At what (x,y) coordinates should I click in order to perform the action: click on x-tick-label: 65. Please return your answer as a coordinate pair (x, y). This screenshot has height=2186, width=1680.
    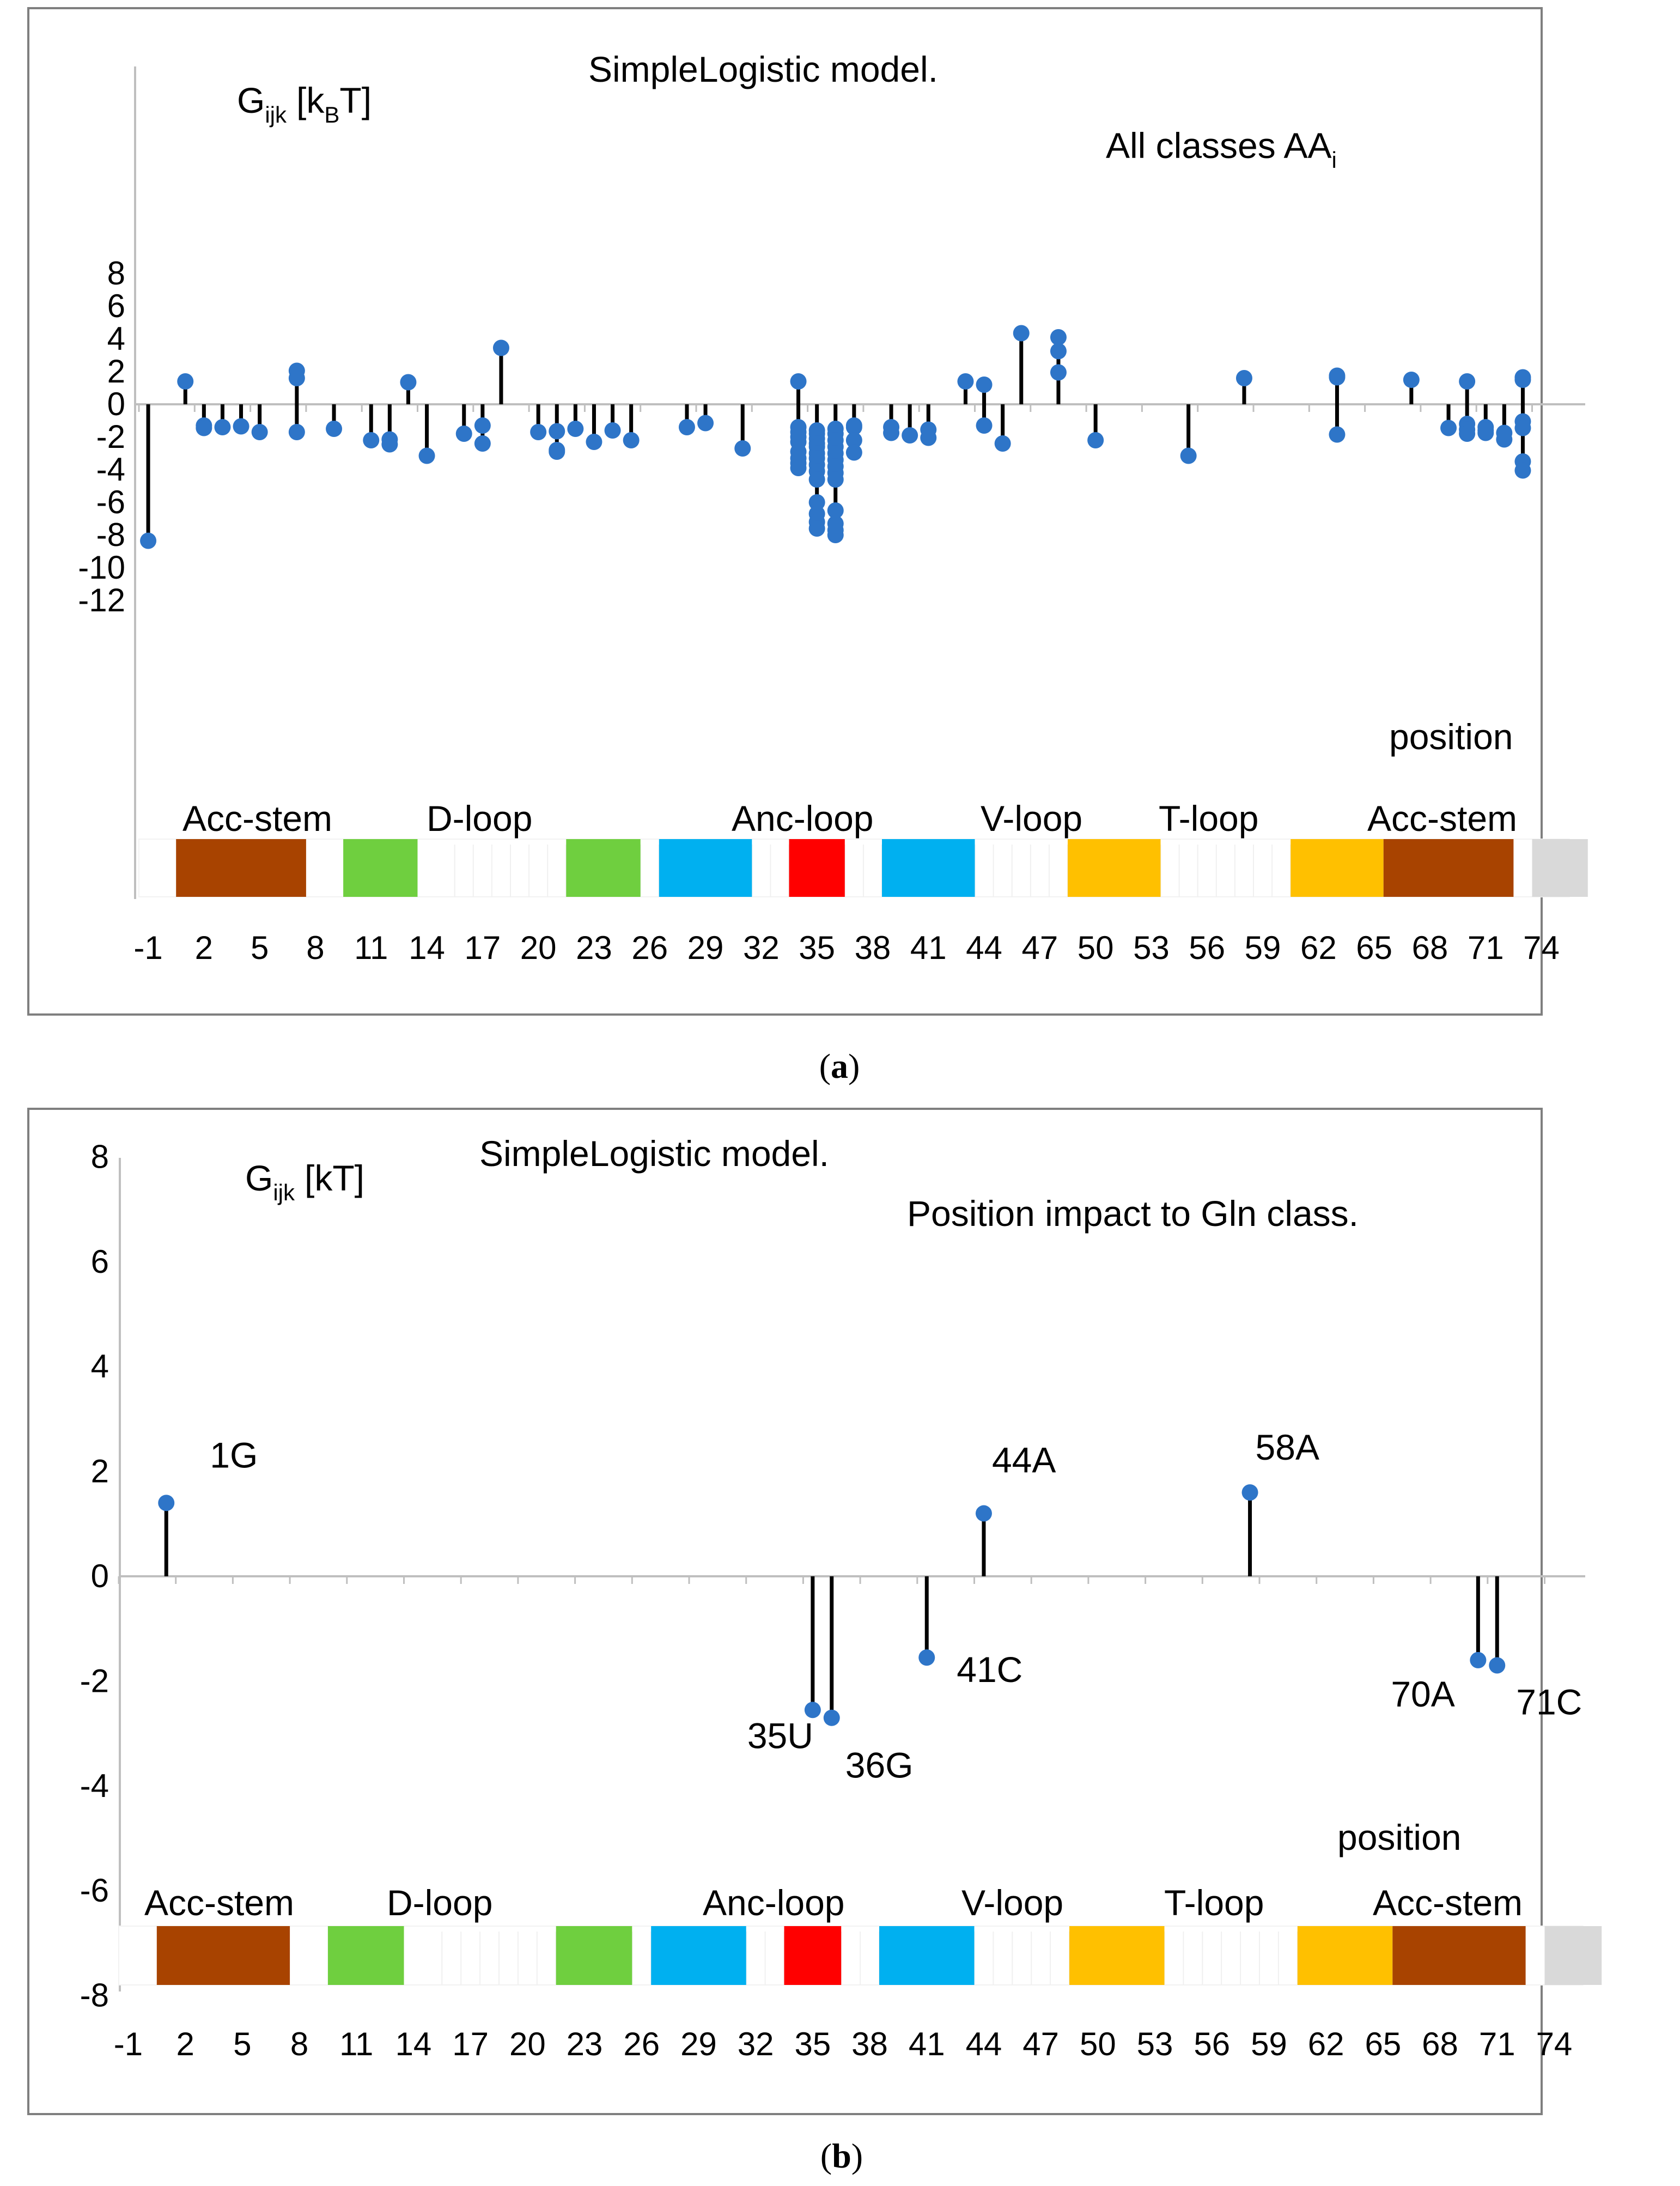
    Looking at the image, I should click on (1383, 2044).